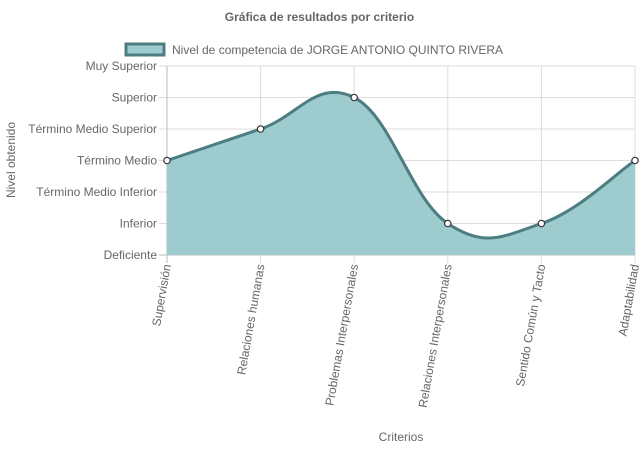 The height and width of the screenshot is (454, 639). I want to click on x-tick-label: Relaciones humanas, so click(250, 319).